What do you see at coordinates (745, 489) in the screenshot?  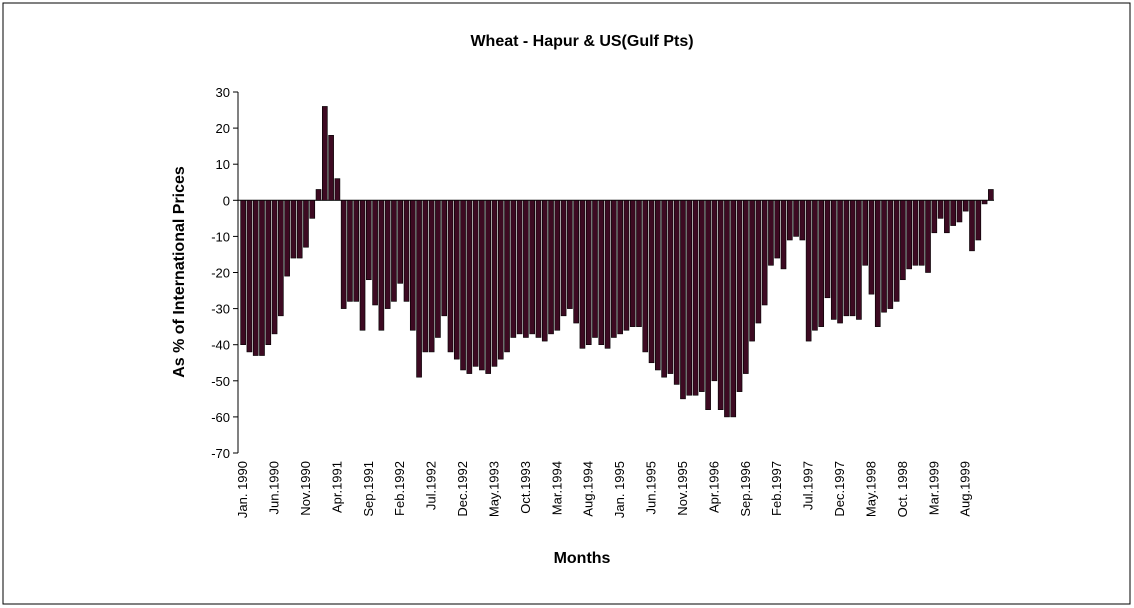 I see `x-tick-label: Sep.1996` at bounding box center [745, 489].